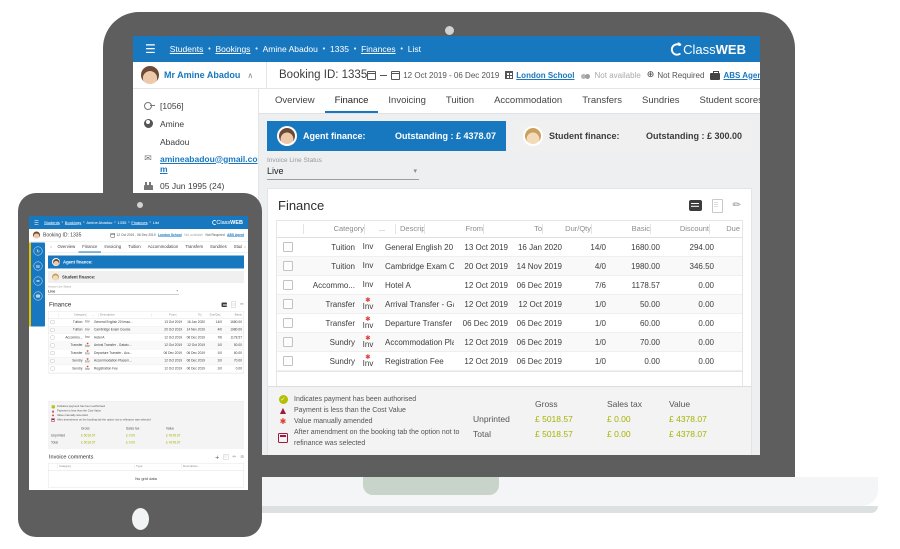  What do you see at coordinates (38, 281) in the screenshot?
I see `rail-mail-icon: ✉` at bounding box center [38, 281].